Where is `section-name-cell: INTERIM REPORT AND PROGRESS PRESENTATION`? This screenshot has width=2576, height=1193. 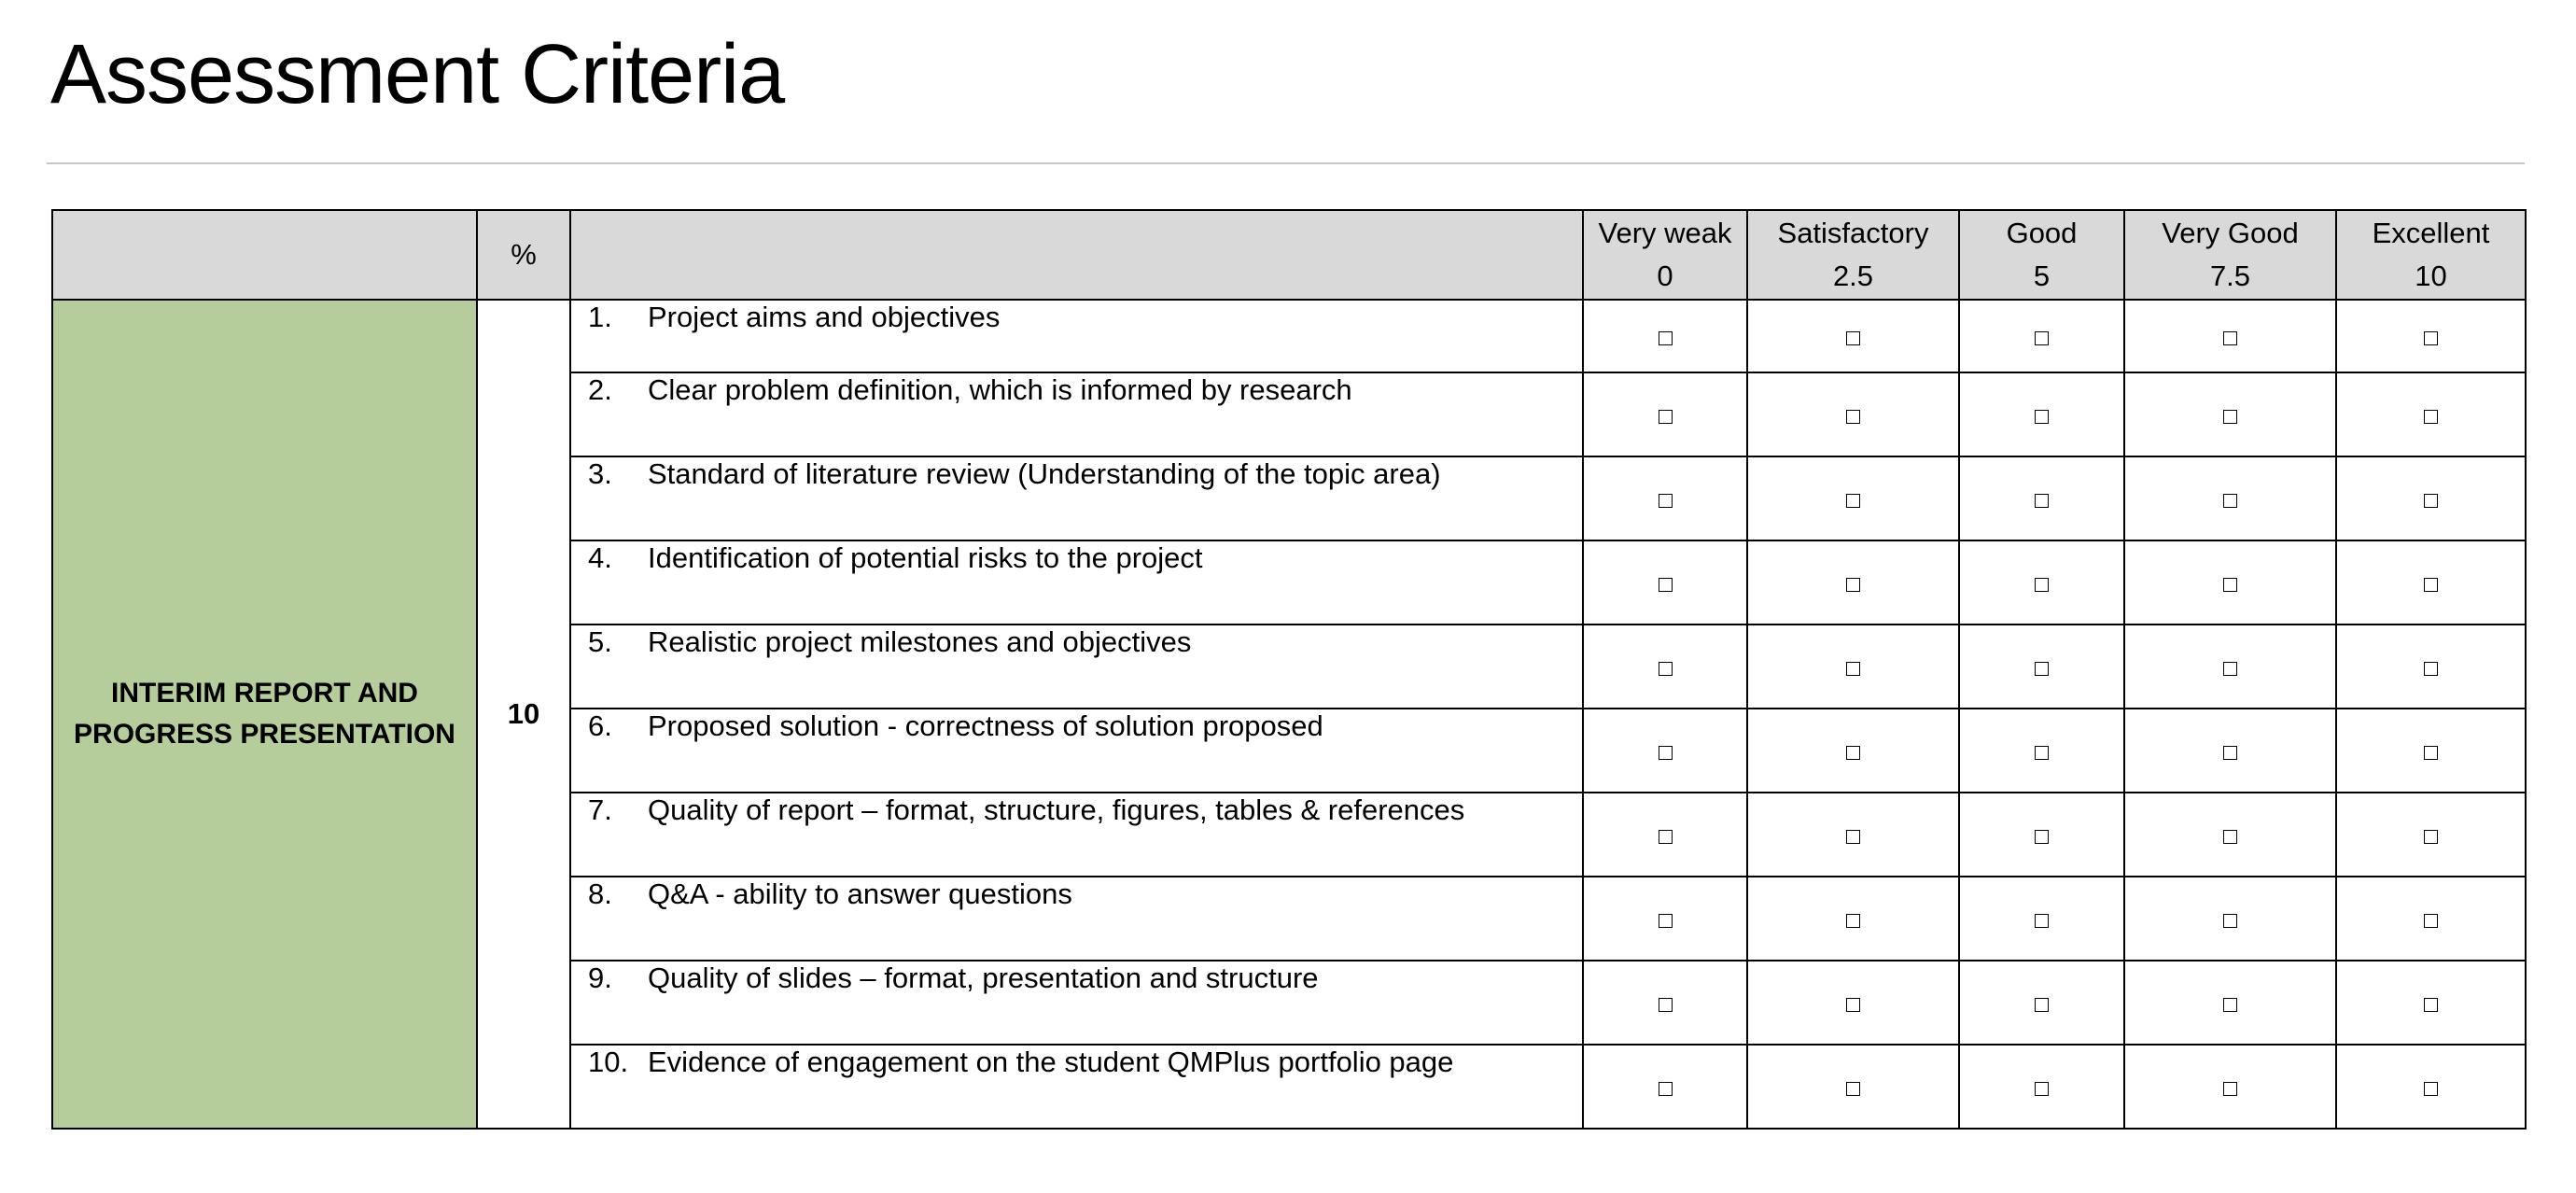 section-name-cell: INTERIM REPORT AND PROGRESS PRESENTATION is located at coordinates (264, 715).